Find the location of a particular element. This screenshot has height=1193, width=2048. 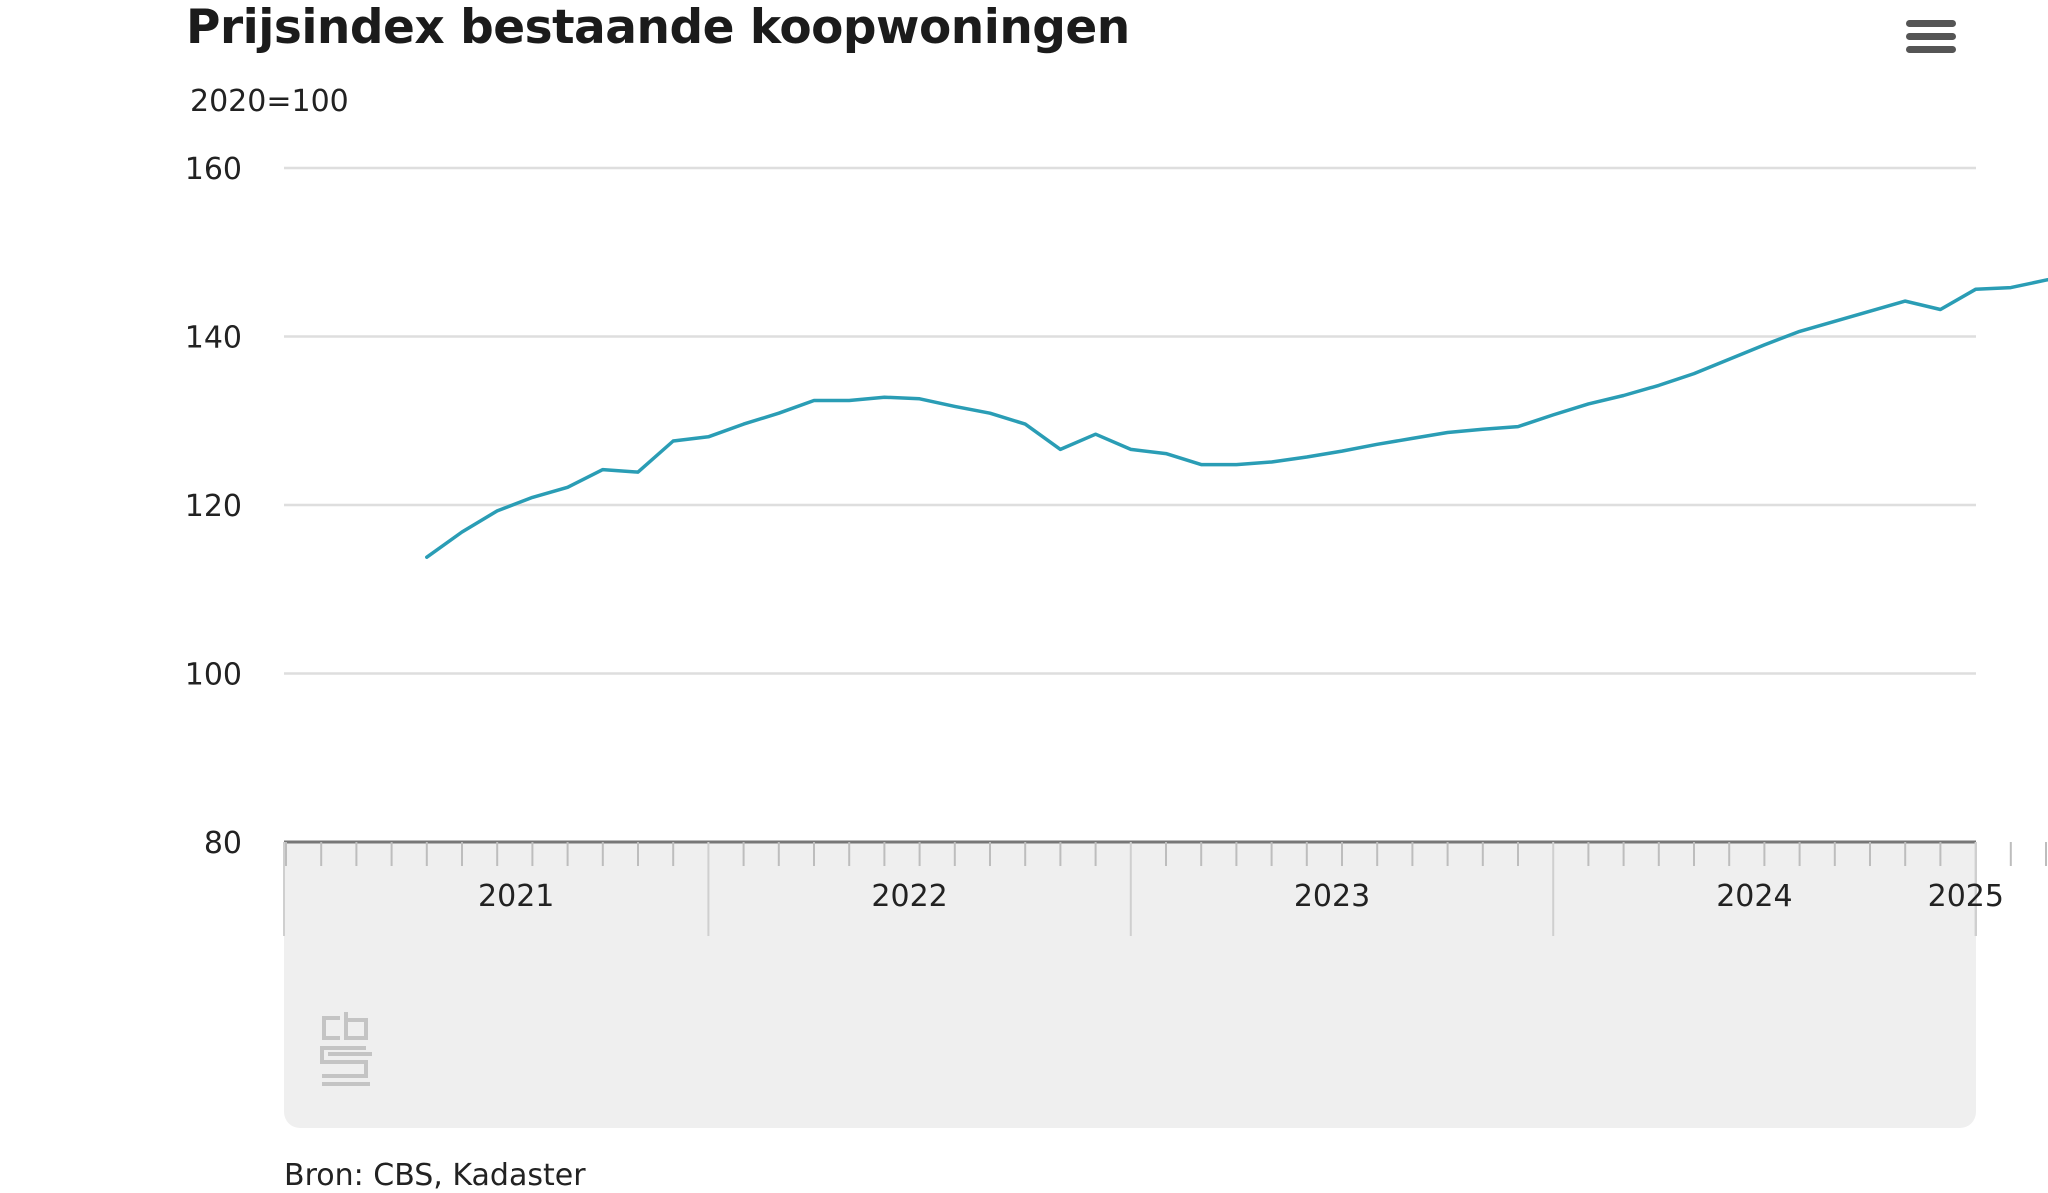

y-axis: 80 100 120 140 160 is located at coordinates (213, 506).